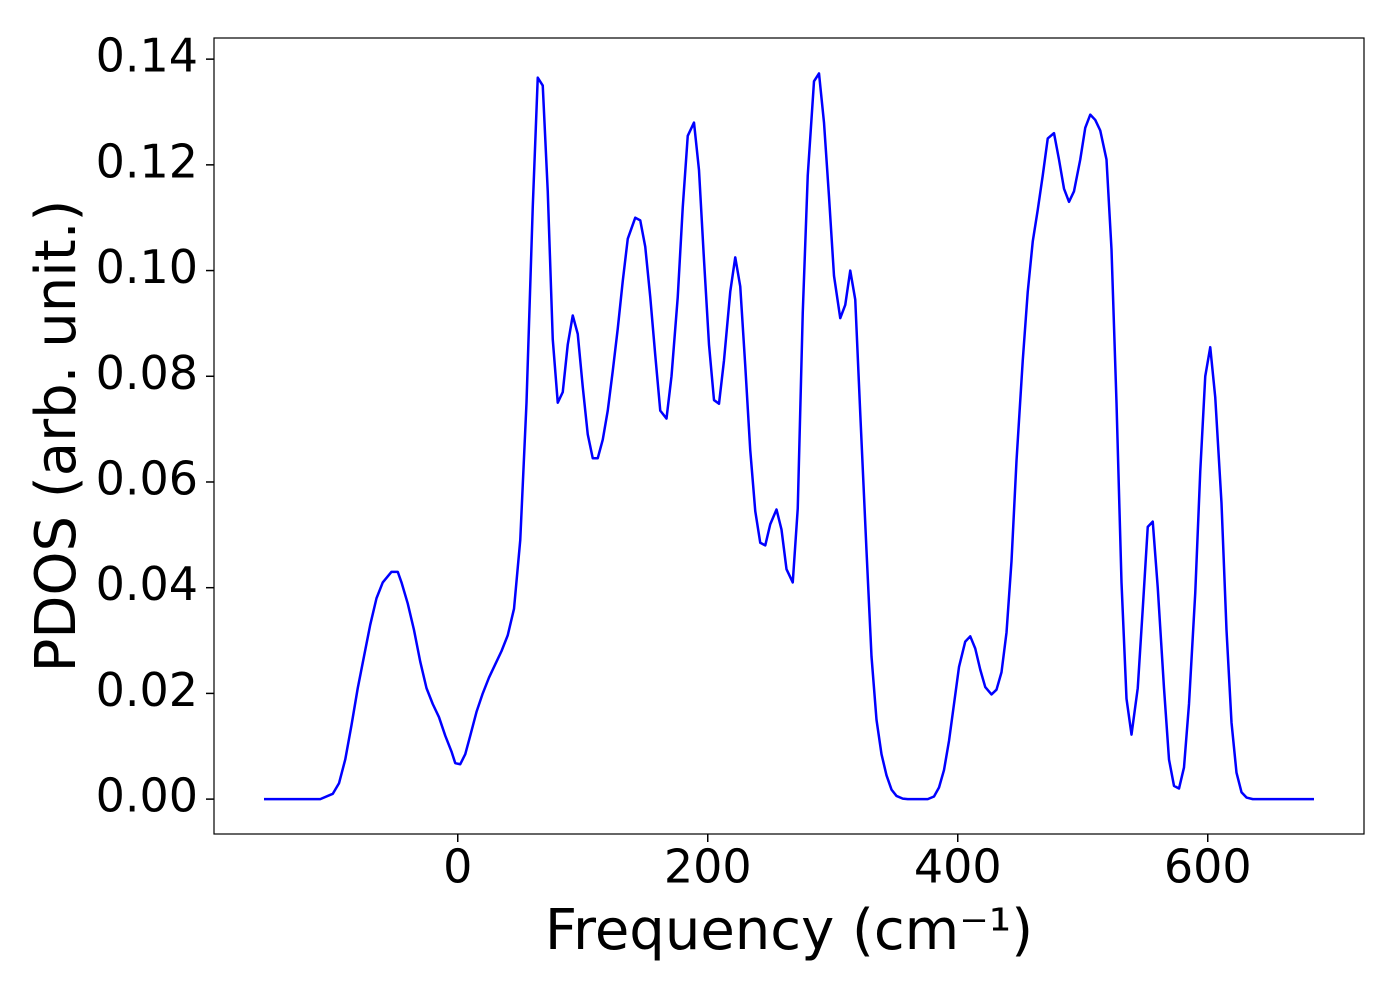 The height and width of the screenshot is (1000, 1400). I want to click on y-tick-label: 0.04, so click(147, 584).